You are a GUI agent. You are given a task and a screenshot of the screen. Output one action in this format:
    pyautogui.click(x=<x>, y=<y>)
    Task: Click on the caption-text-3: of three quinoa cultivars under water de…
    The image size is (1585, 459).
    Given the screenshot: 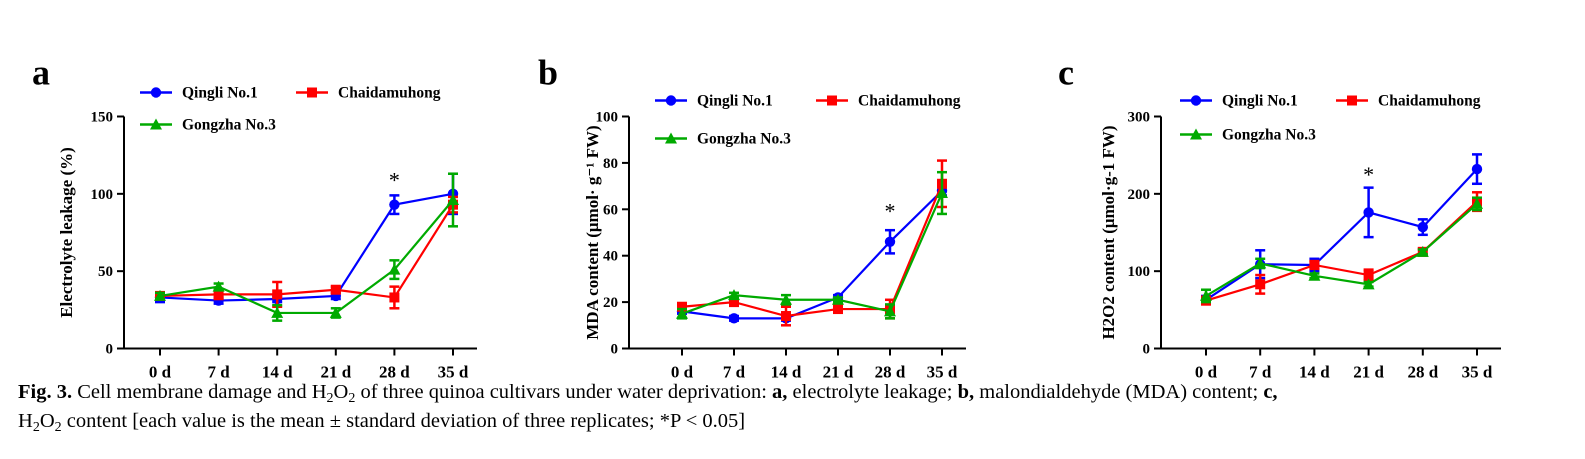 What is the action you would take?
    pyautogui.click(x=564, y=392)
    